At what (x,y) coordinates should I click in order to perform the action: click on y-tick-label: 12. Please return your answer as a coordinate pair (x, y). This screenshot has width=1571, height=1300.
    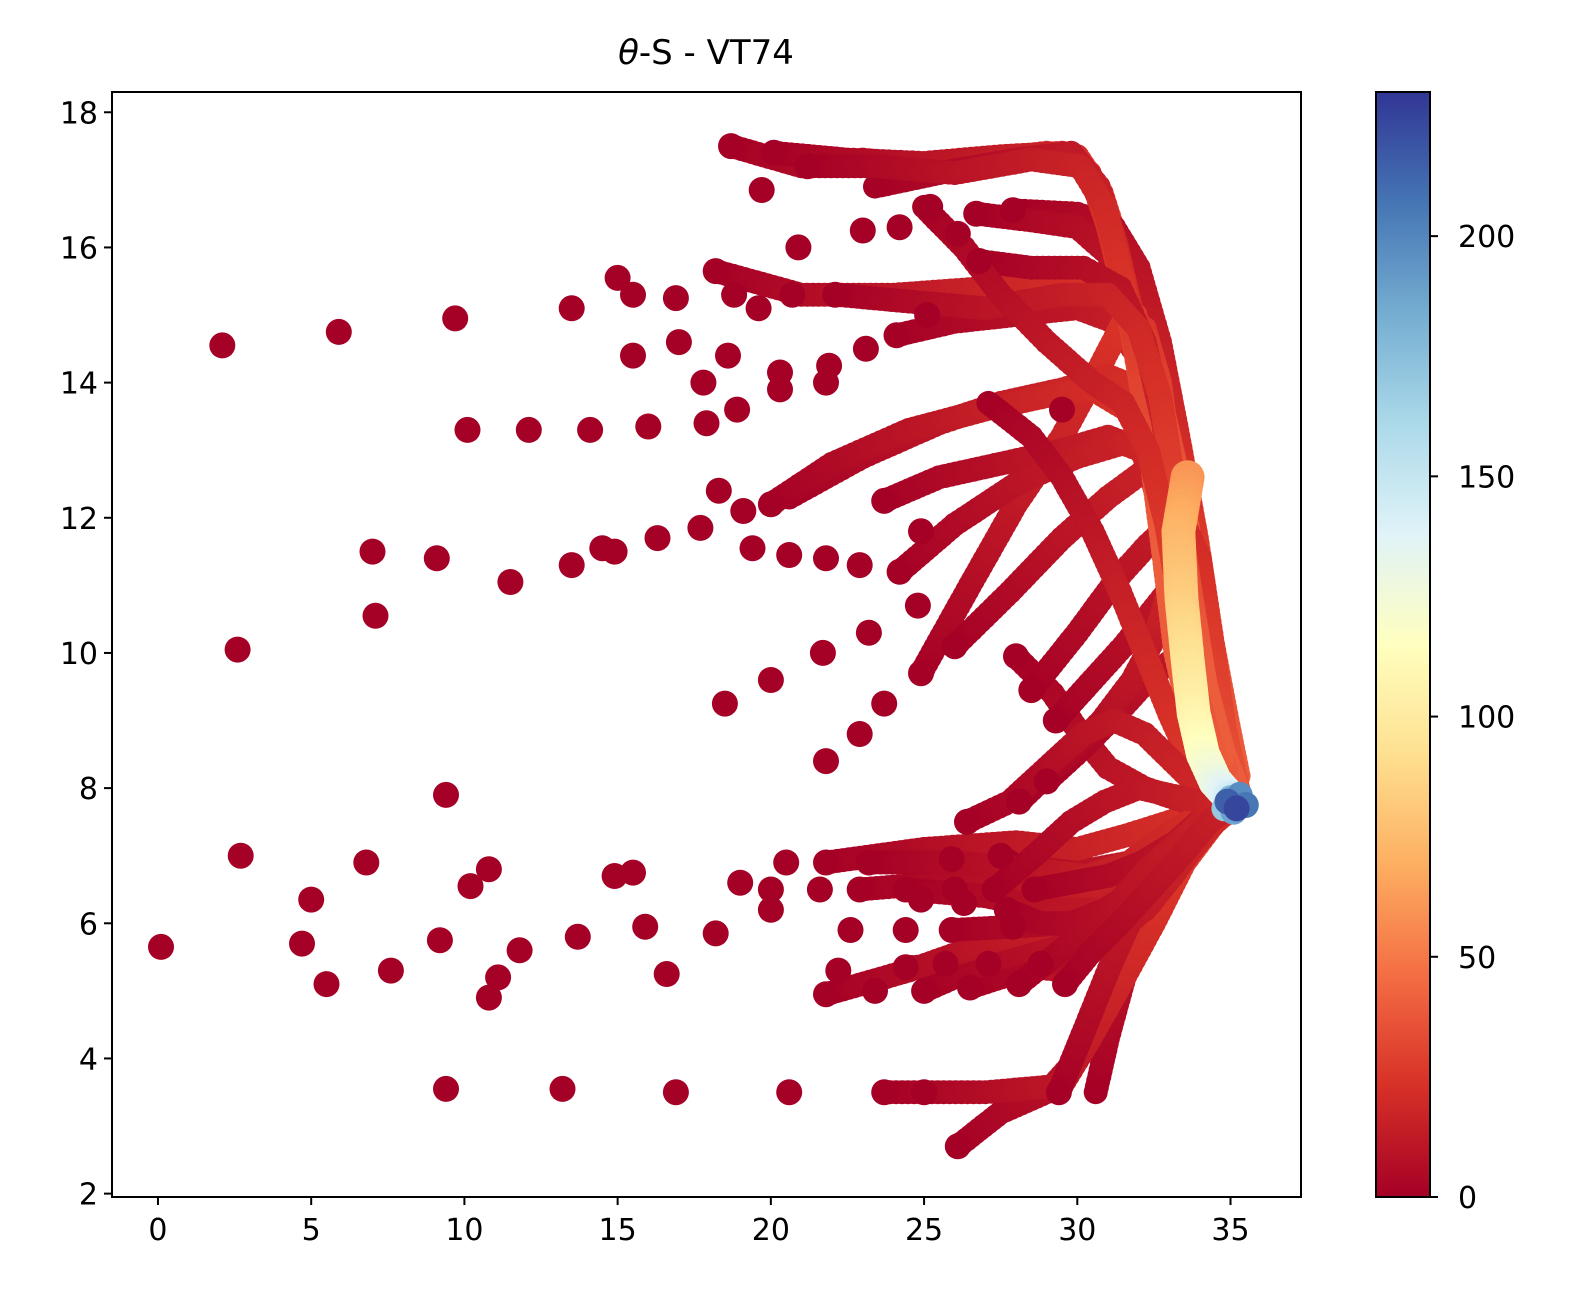
    Looking at the image, I should click on (79, 519).